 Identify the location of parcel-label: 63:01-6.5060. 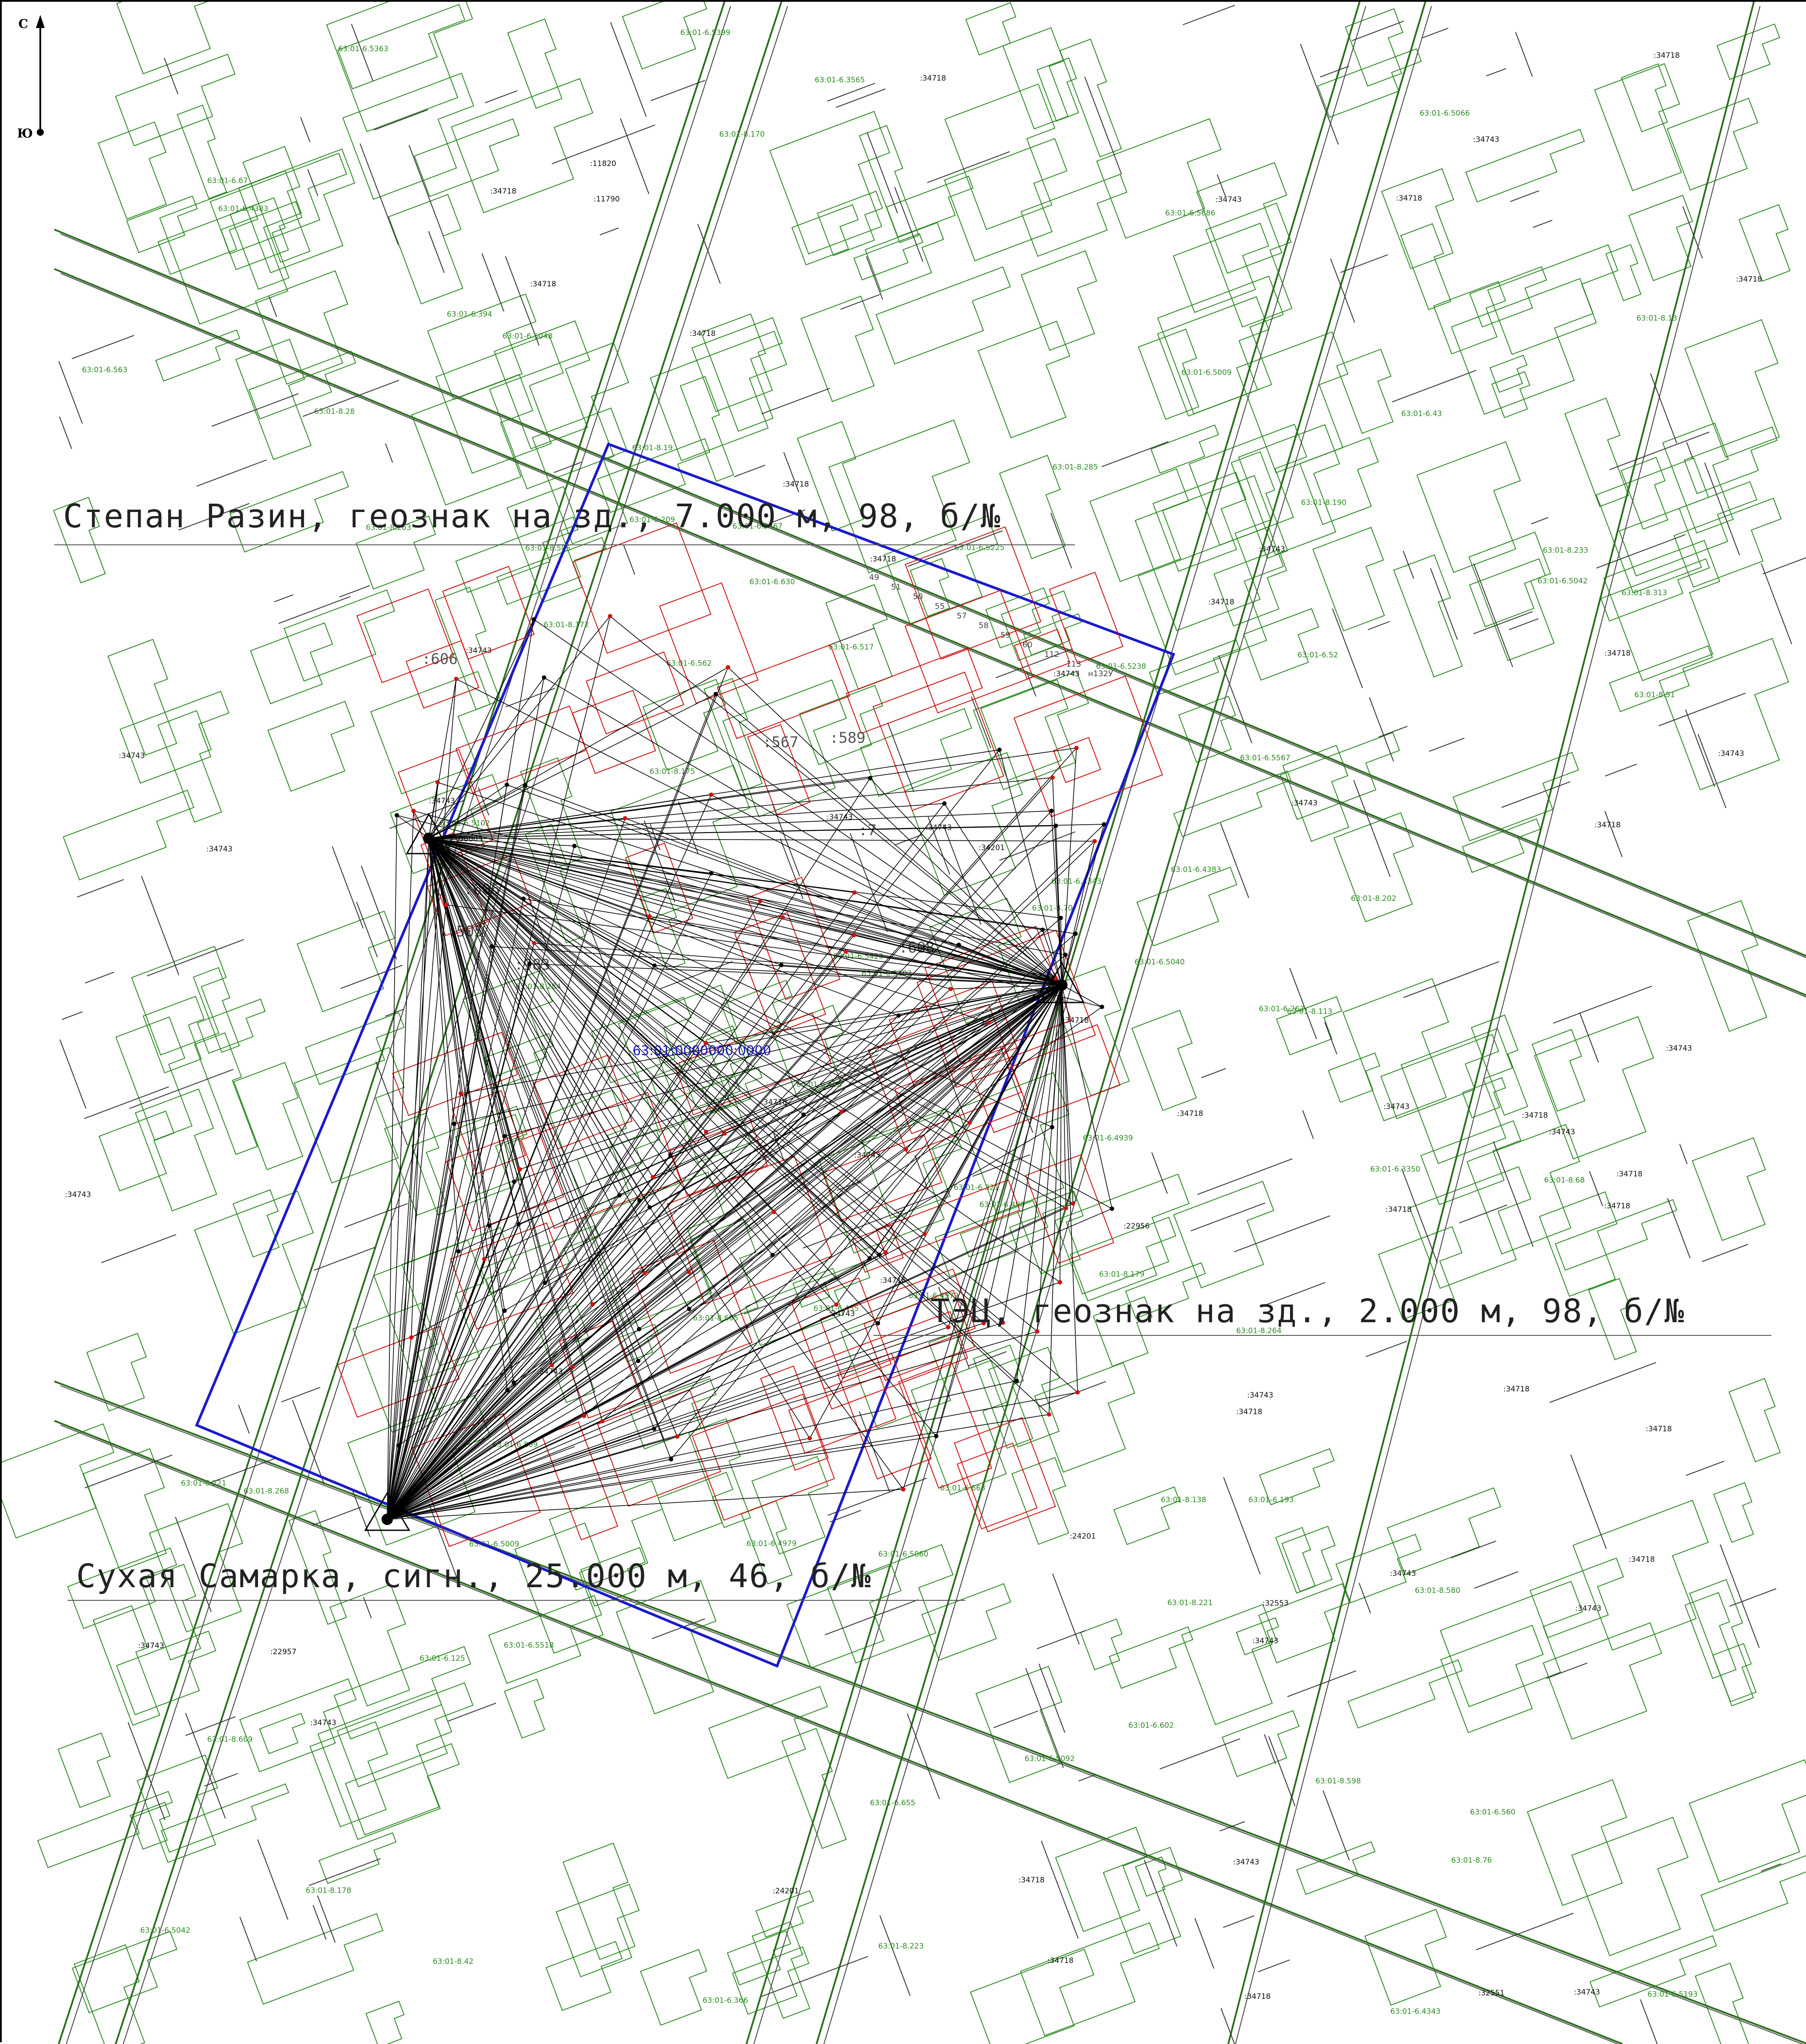
(904, 1554).